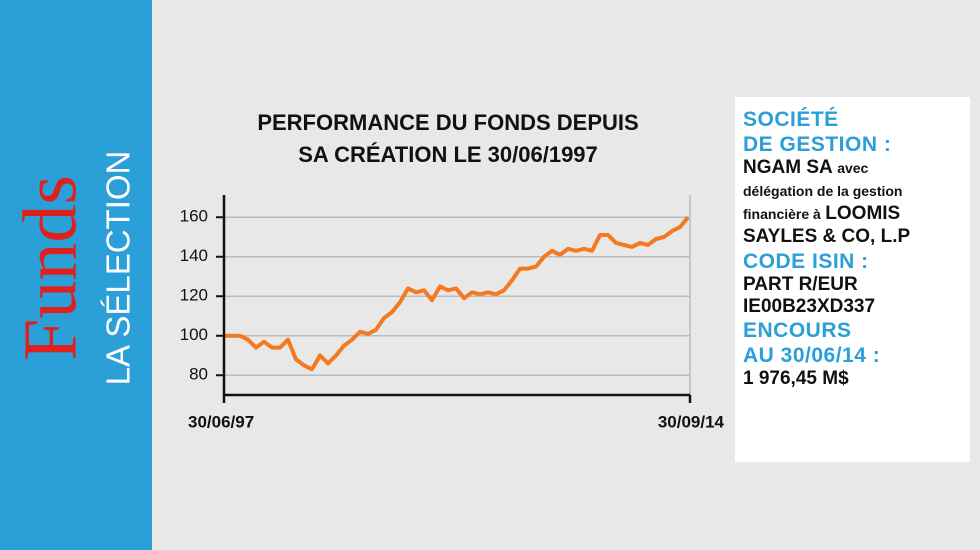  Describe the element at coordinates (797, 330) in the screenshot. I see `label: ENCOURS` at that location.